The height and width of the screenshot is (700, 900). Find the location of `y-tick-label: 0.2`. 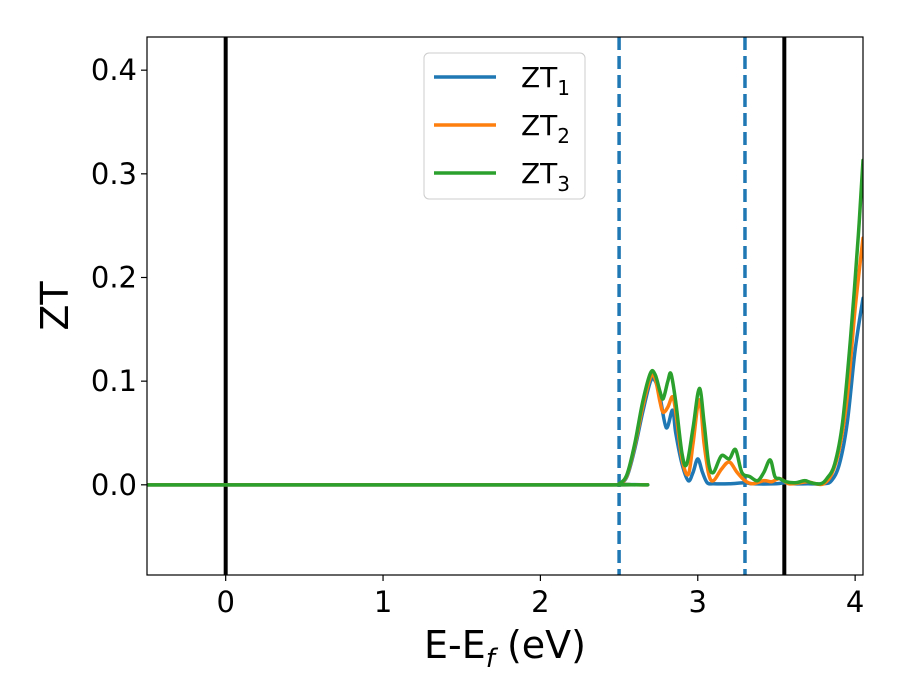

y-tick-label: 0.2 is located at coordinates (114, 277).